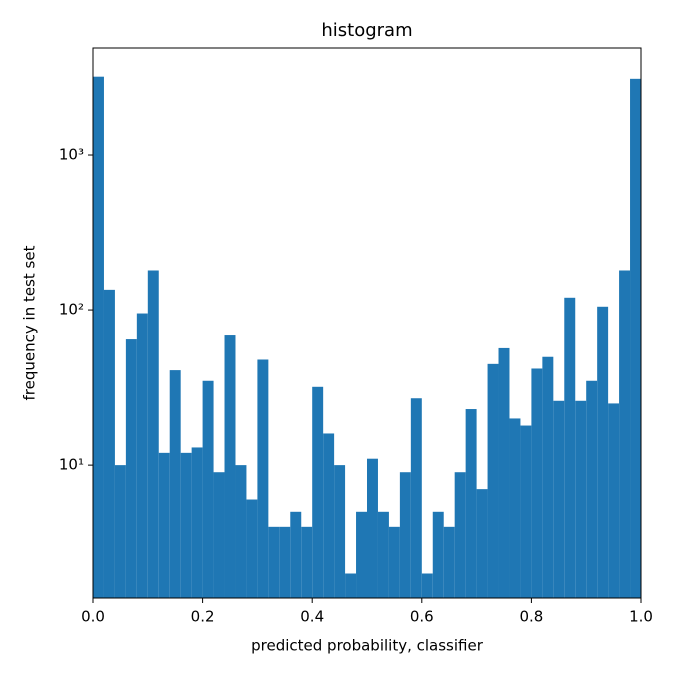 This screenshot has height=676, width=676. Describe the element at coordinates (93, 617) in the screenshot. I see `x-tick-label: 0.0` at that location.